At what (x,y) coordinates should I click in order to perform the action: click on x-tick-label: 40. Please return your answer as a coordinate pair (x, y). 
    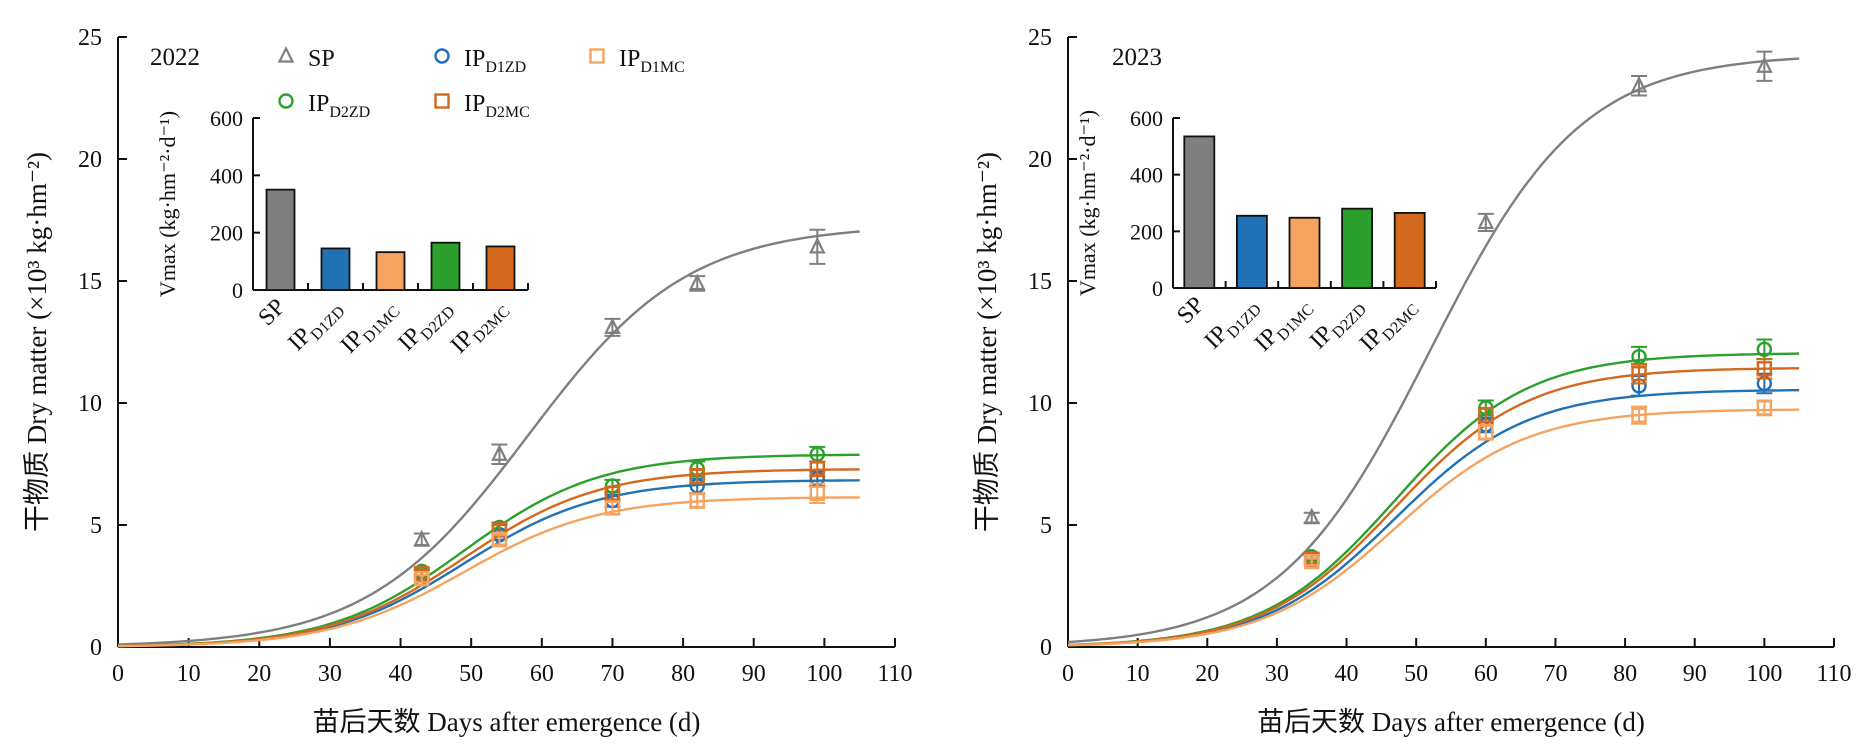
    Looking at the image, I should click on (1347, 674).